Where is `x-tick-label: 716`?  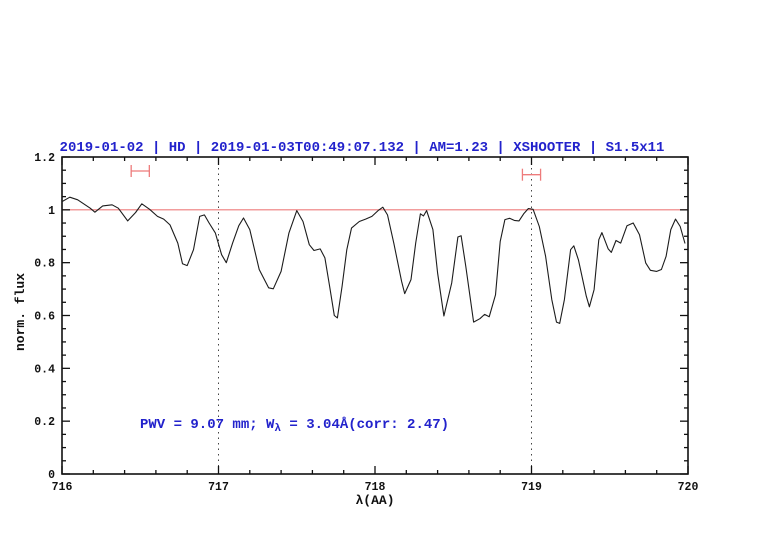 x-tick-label: 716 is located at coordinates (62, 487).